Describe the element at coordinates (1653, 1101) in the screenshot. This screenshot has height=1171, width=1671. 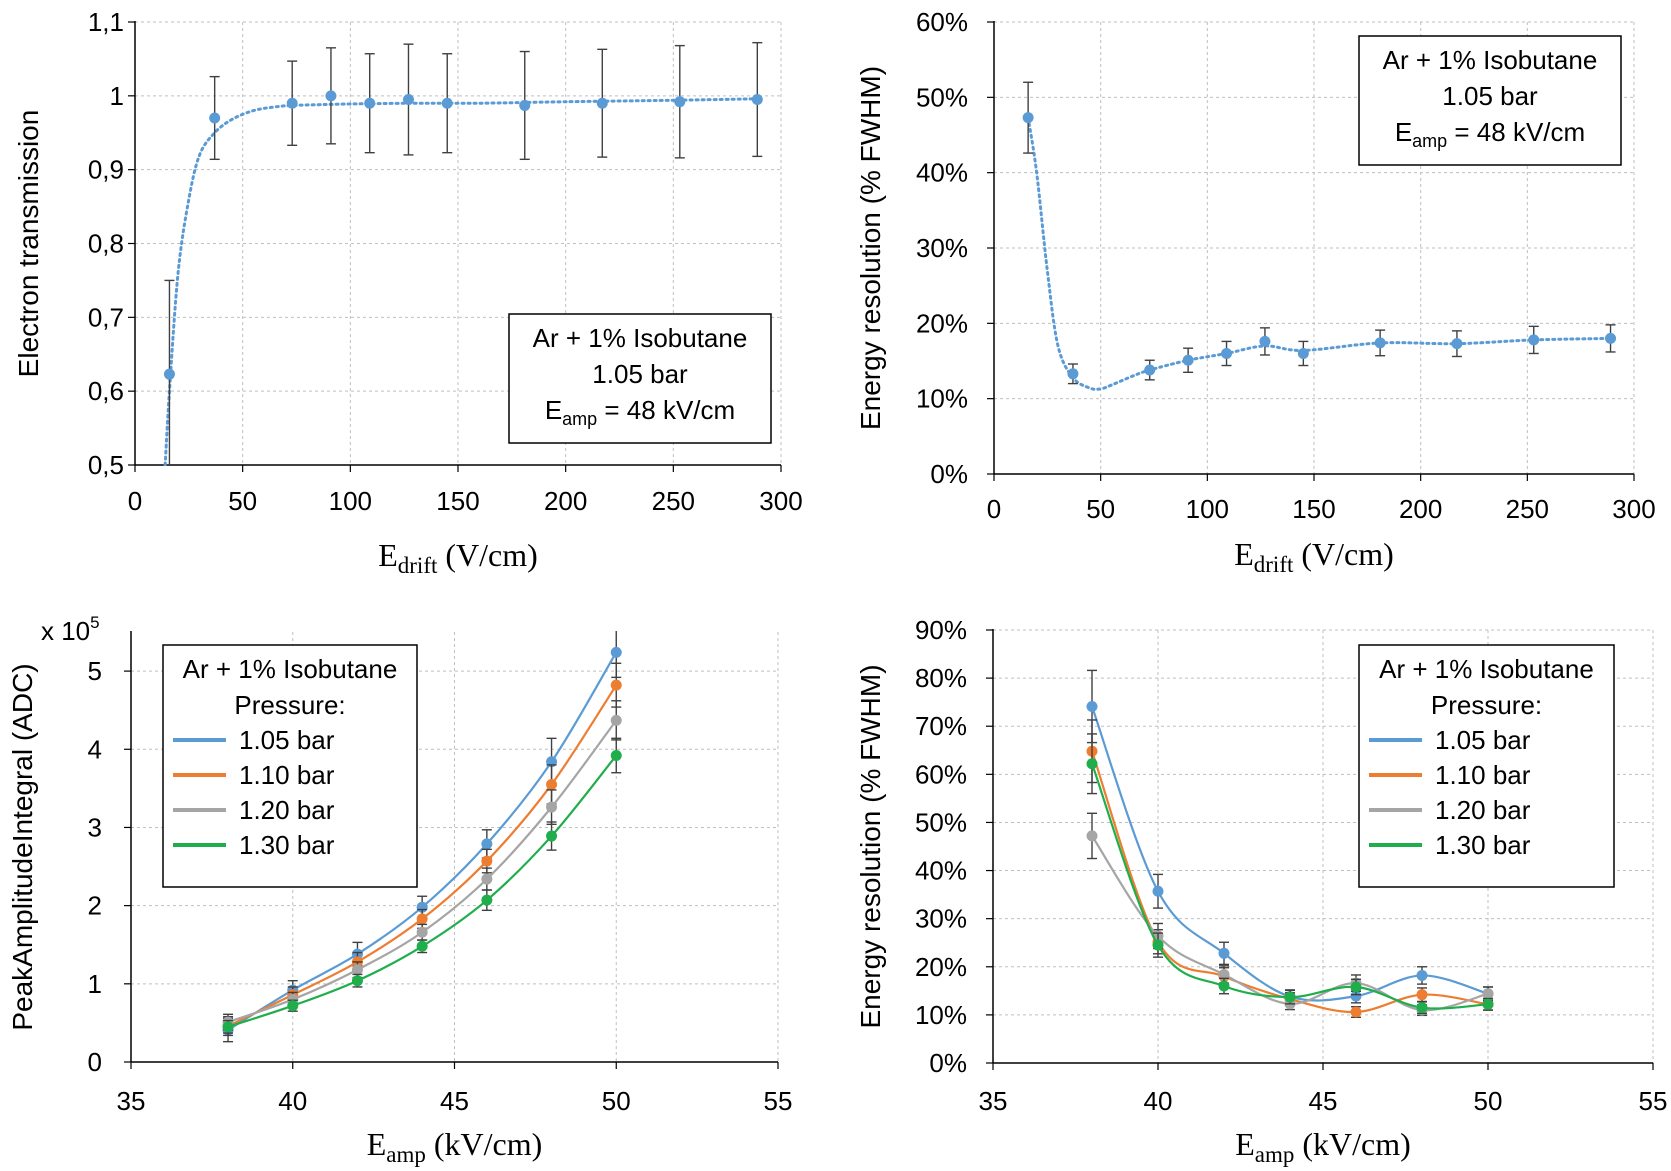
I see `x-tick-label: 55` at that location.